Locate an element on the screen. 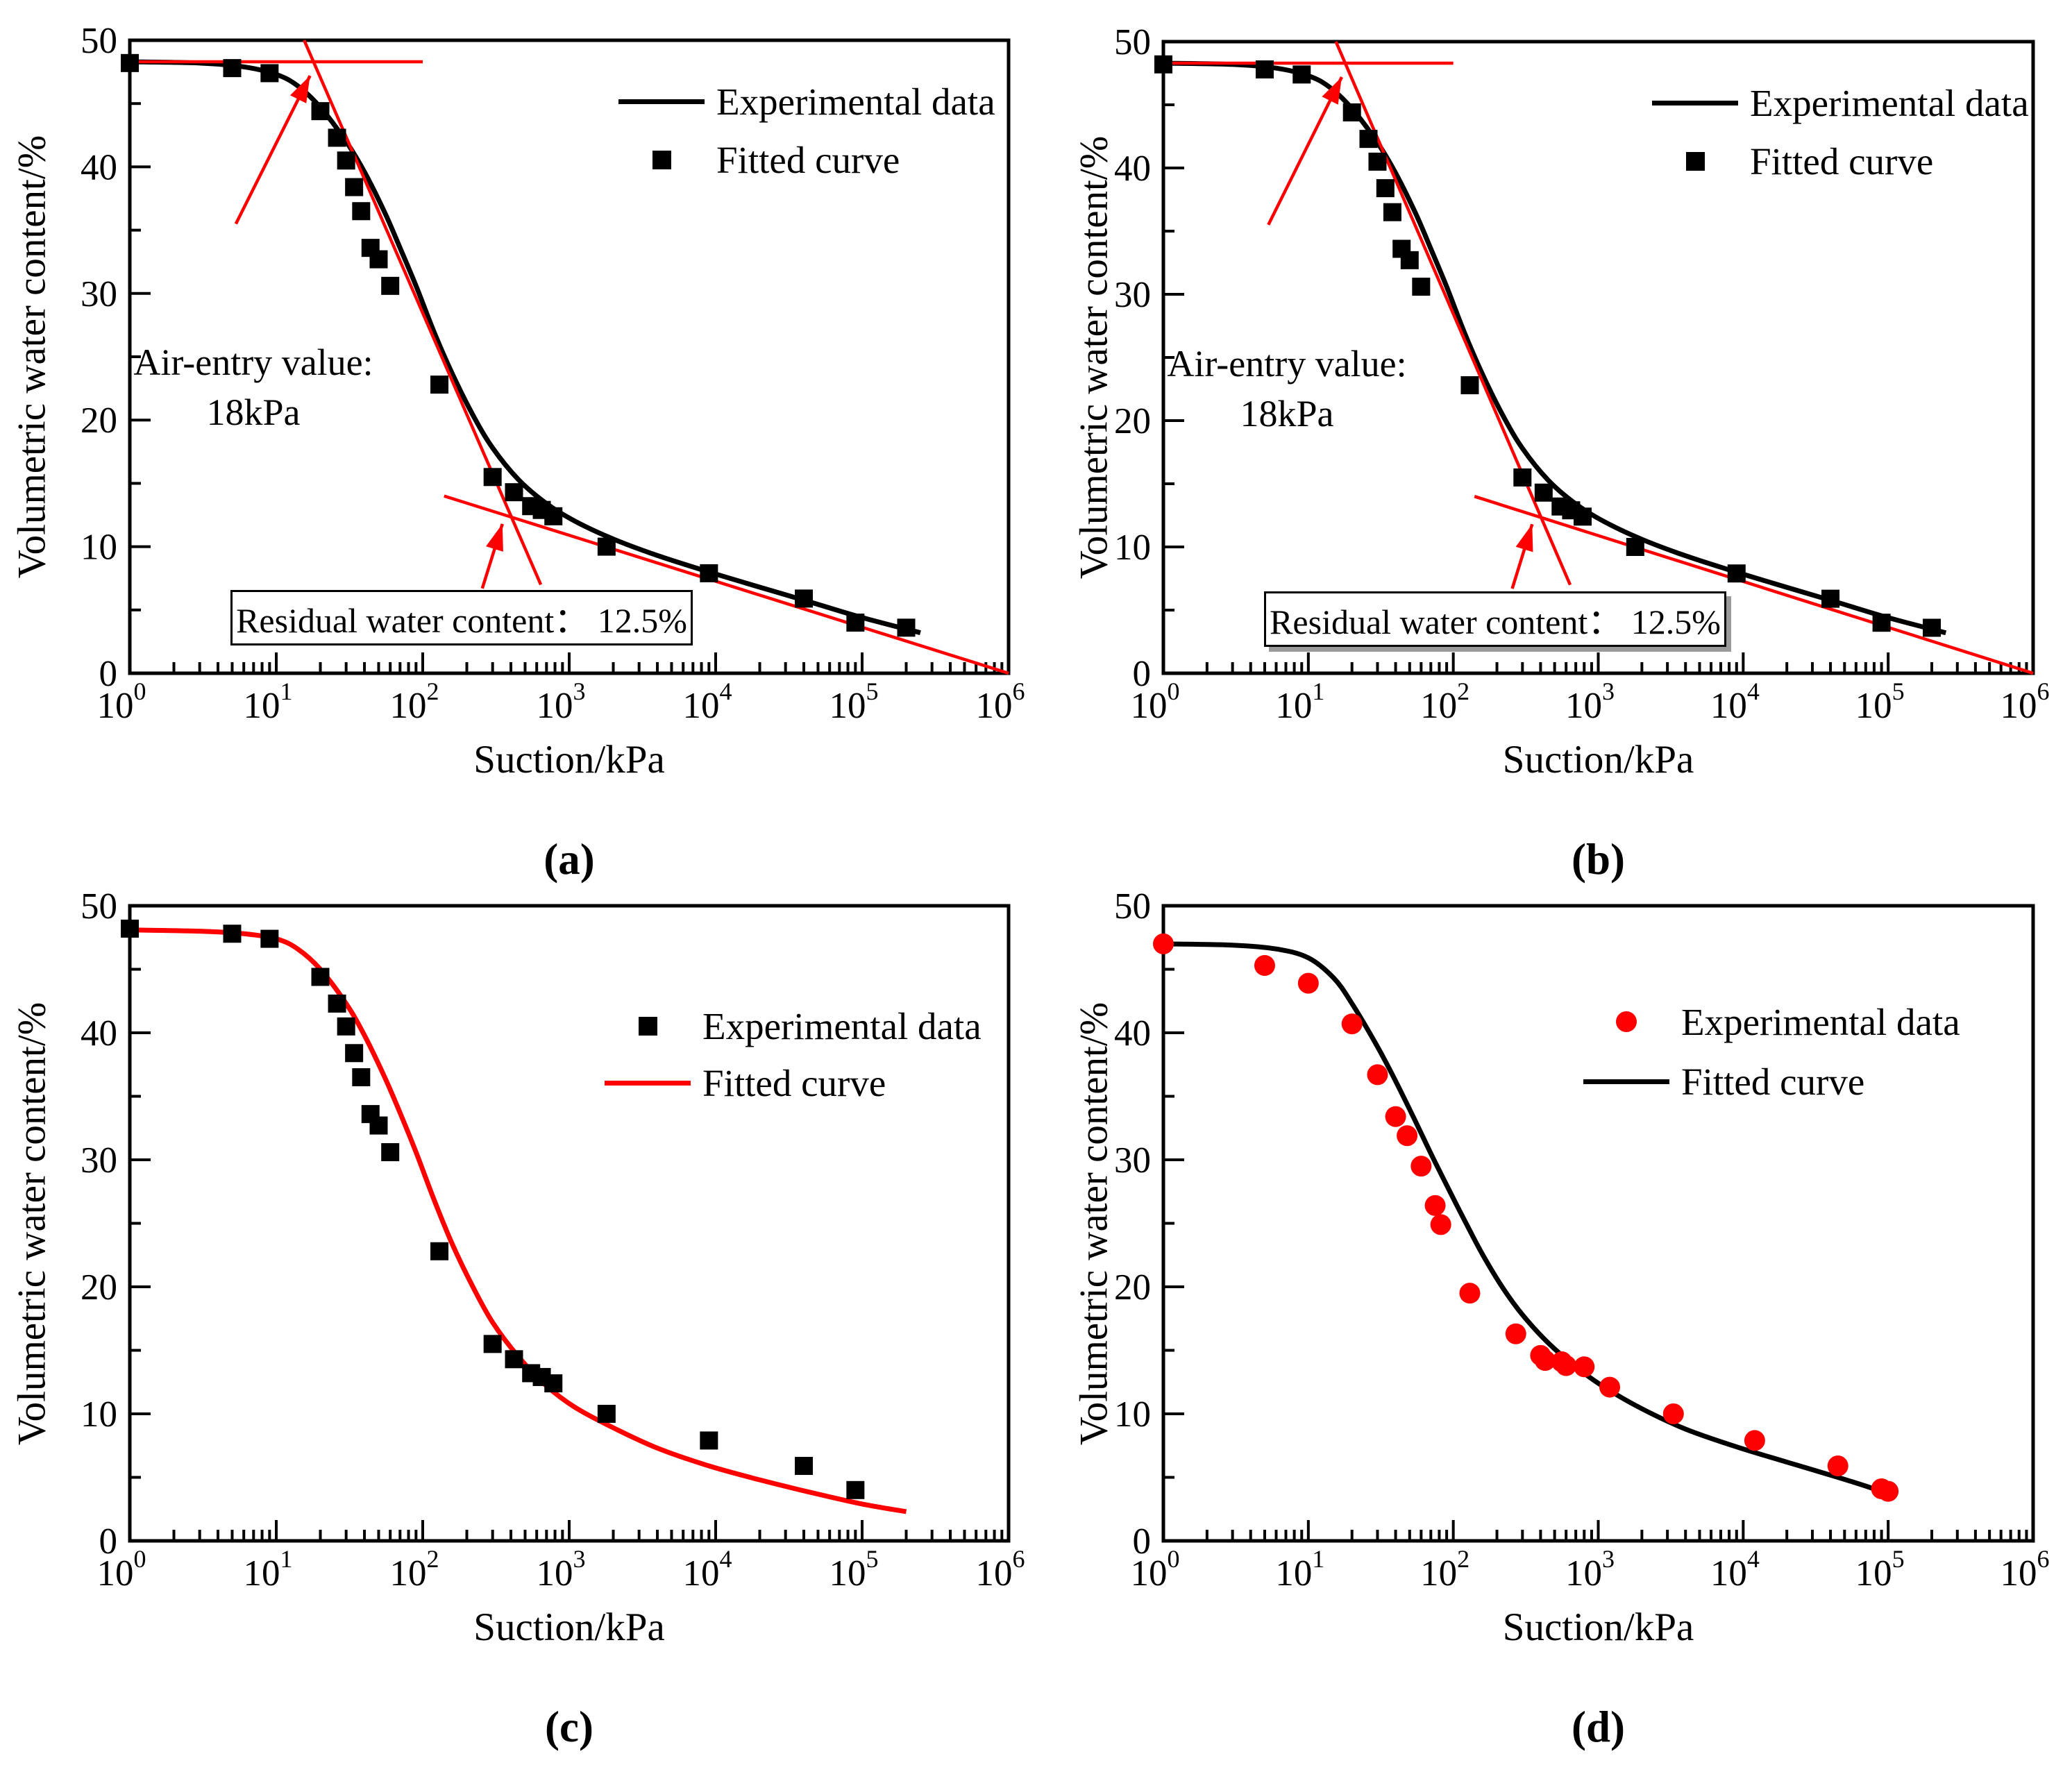  legend-marker-circle is located at coordinates (1627, 1021).